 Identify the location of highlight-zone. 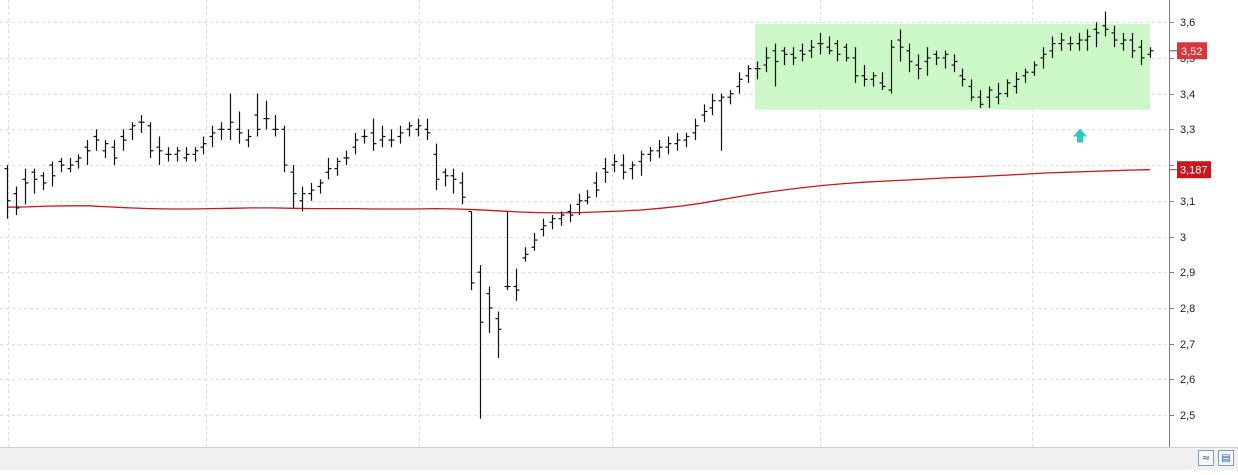
(952, 66).